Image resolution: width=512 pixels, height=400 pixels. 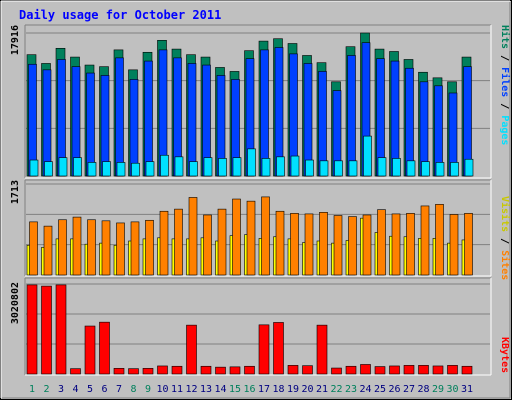 What do you see at coordinates (365, 389) in the screenshot?
I see `x-label-day-24: 24` at bounding box center [365, 389].